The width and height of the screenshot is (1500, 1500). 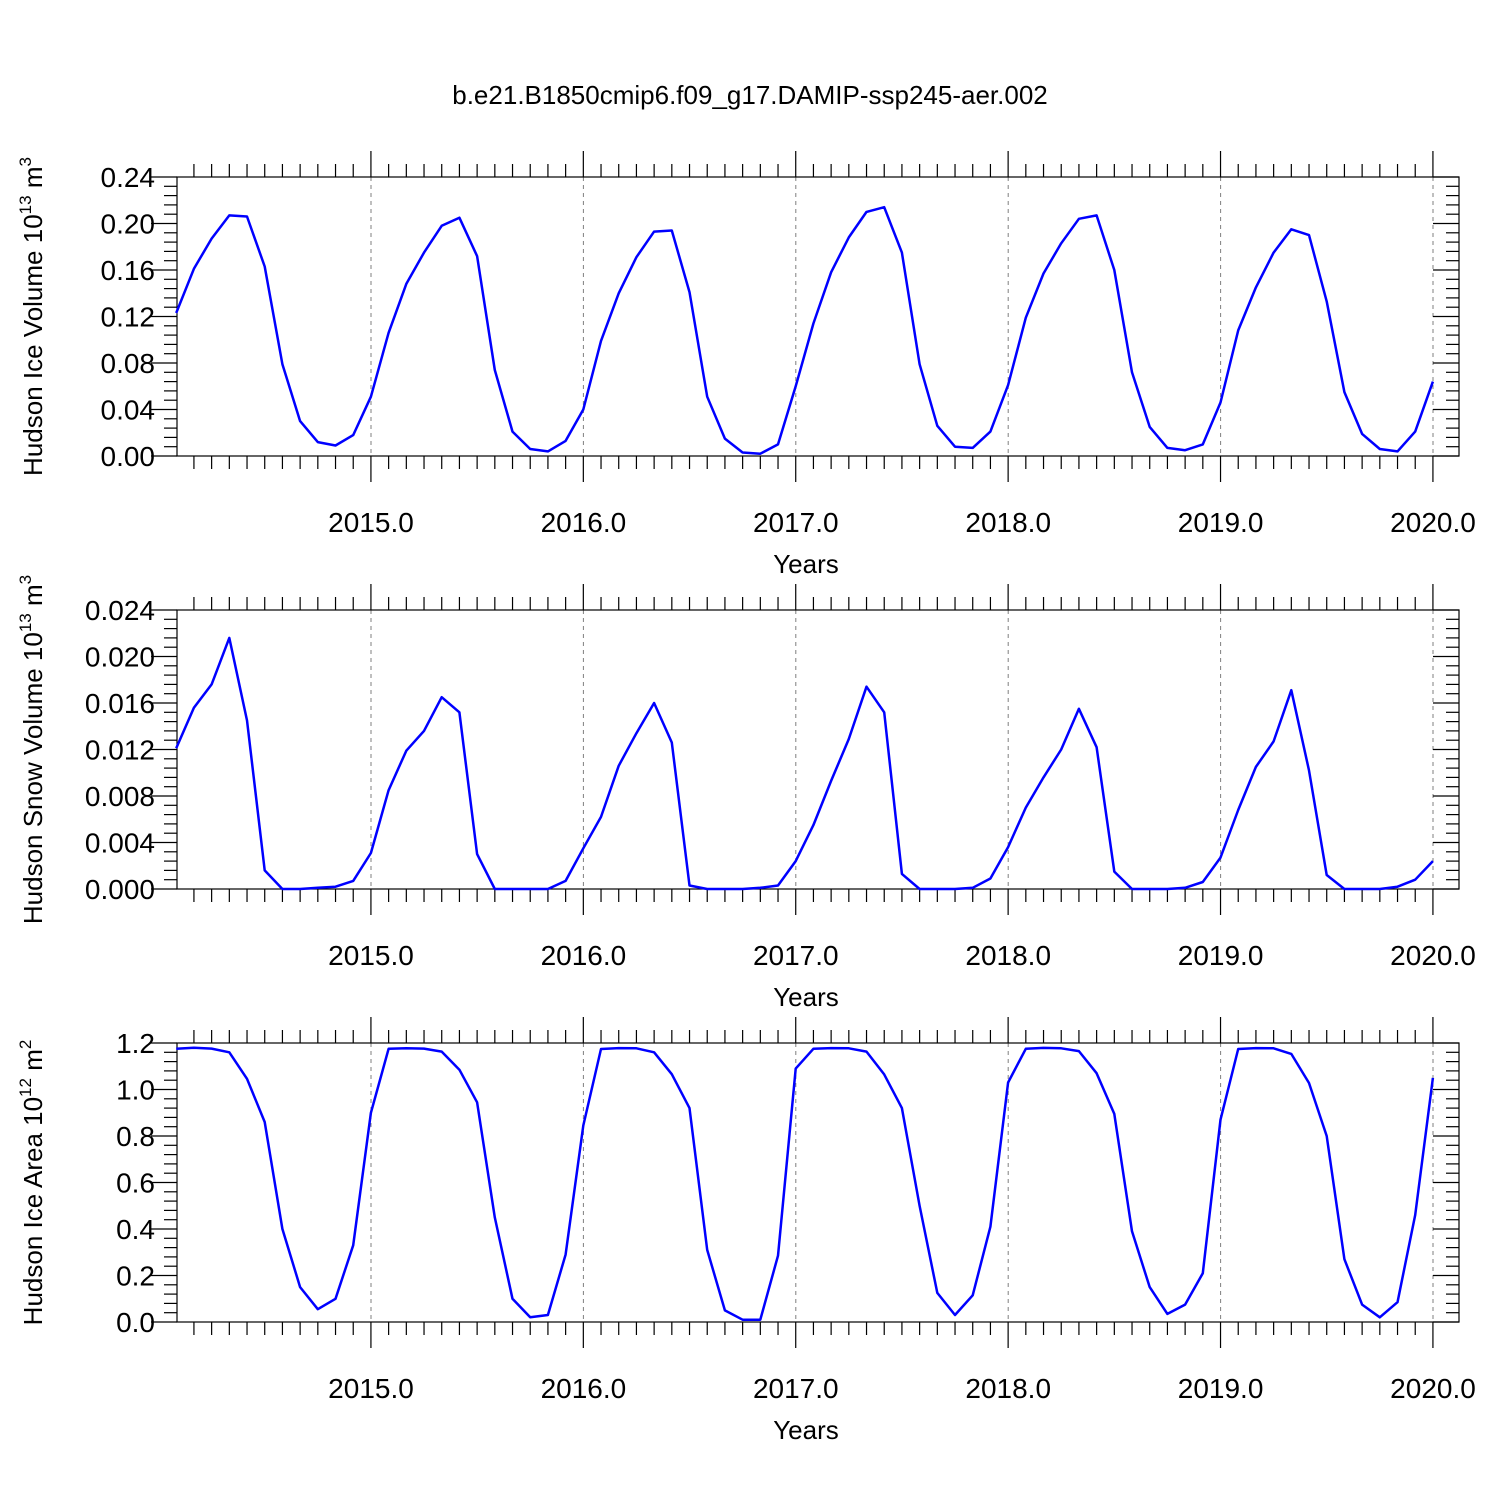 What do you see at coordinates (135, 1229) in the screenshot?
I see `y-tick-label: 0.4` at bounding box center [135, 1229].